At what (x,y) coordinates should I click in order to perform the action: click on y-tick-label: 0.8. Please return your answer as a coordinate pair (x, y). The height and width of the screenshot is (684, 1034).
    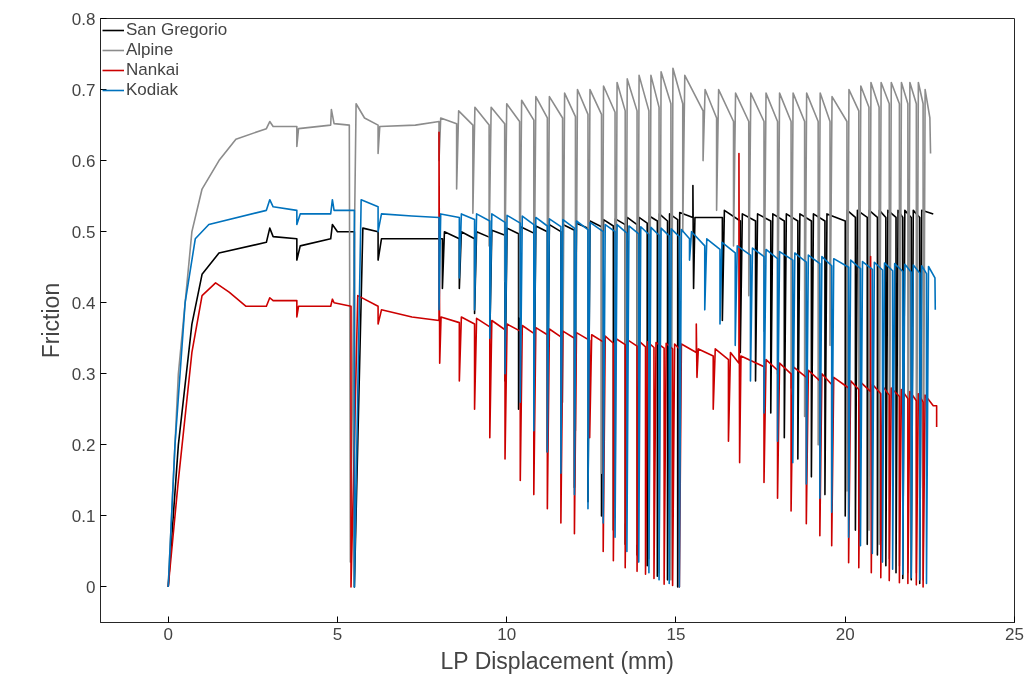
    Looking at the image, I should click on (83, 19).